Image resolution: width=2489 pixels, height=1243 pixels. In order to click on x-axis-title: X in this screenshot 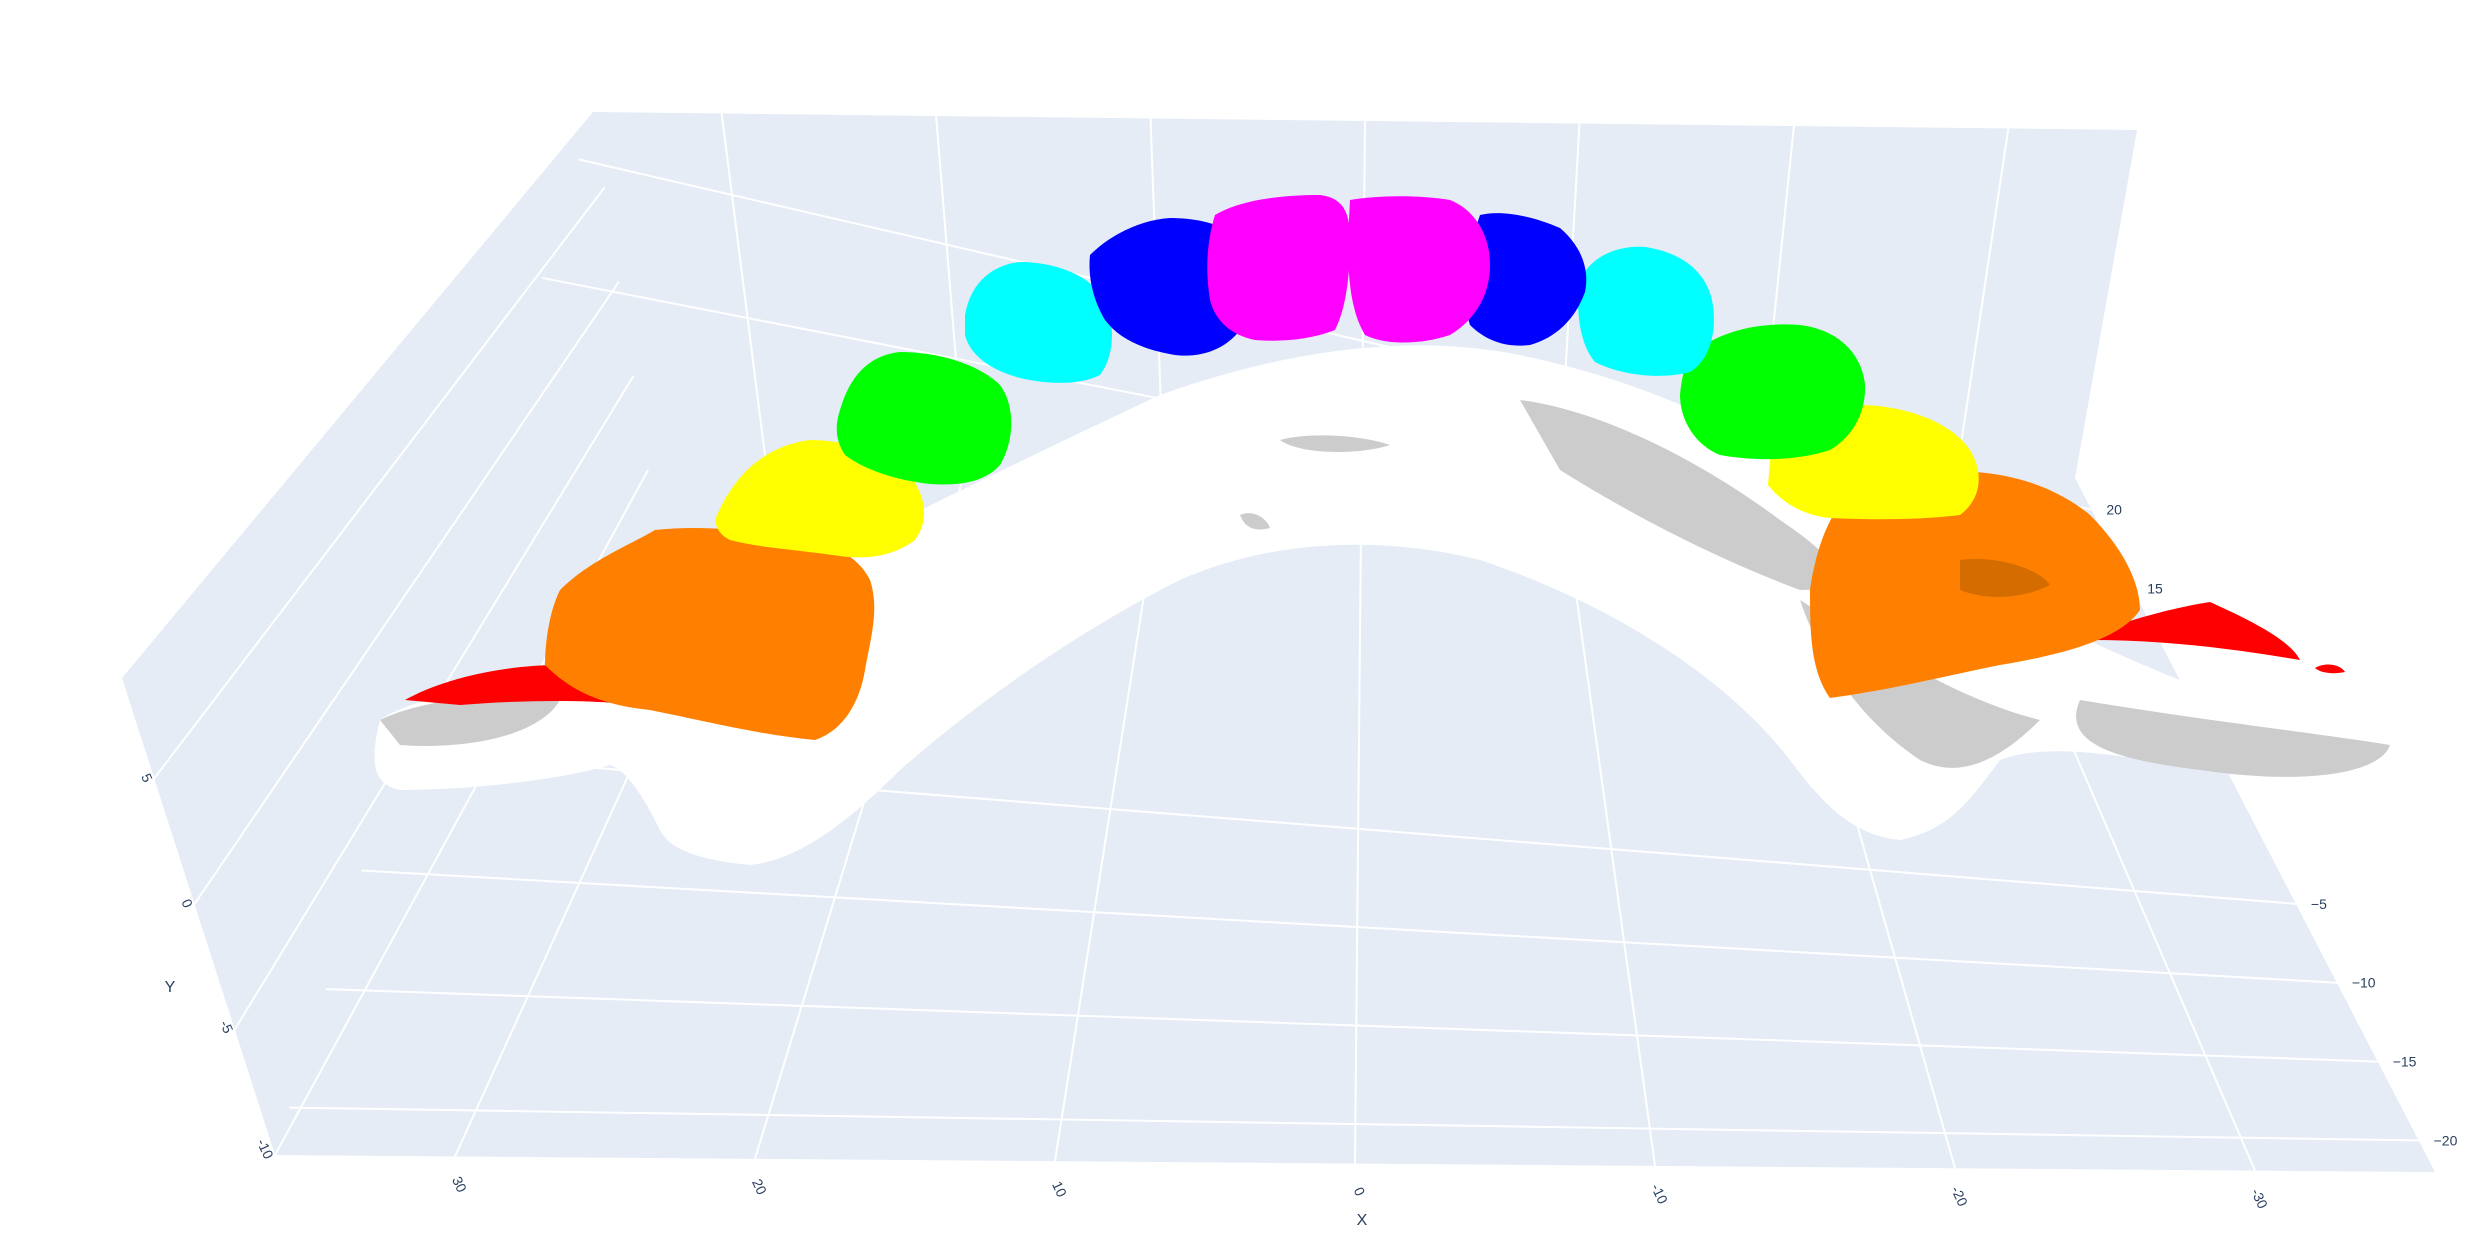, I will do `click(1362, 1220)`.